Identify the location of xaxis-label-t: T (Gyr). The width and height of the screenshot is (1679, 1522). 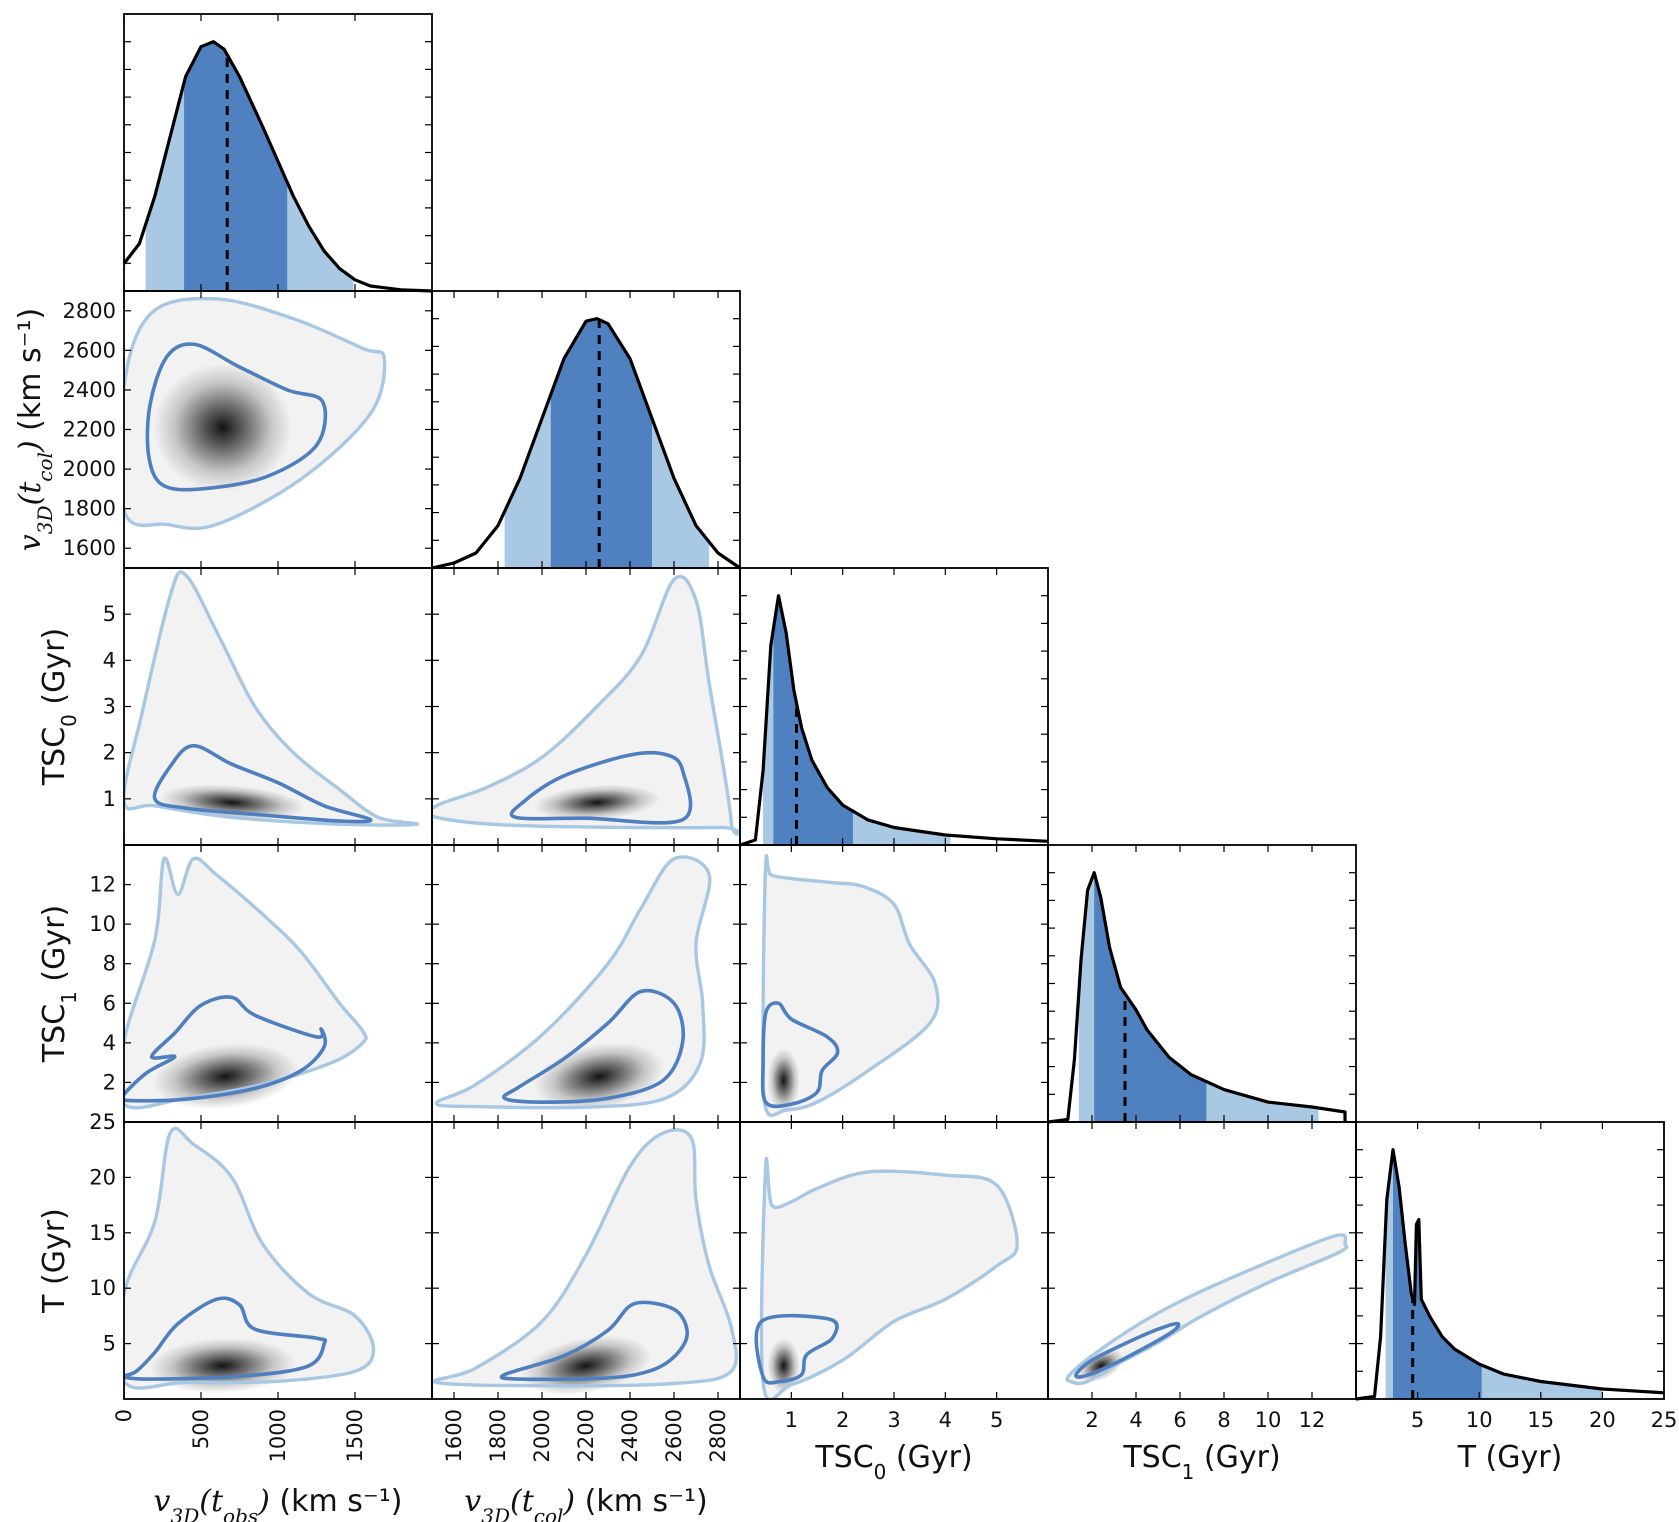
(1510, 1457).